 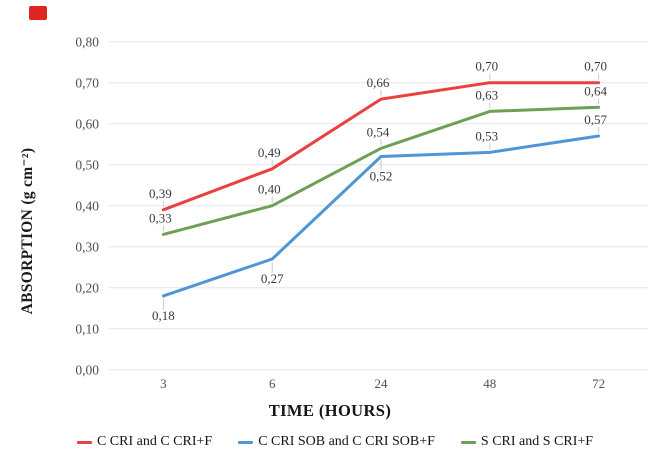 What do you see at coordinates (486, 135) in the screenshot?
I see `data-label: 0,53` at bounding box center [486, 135].